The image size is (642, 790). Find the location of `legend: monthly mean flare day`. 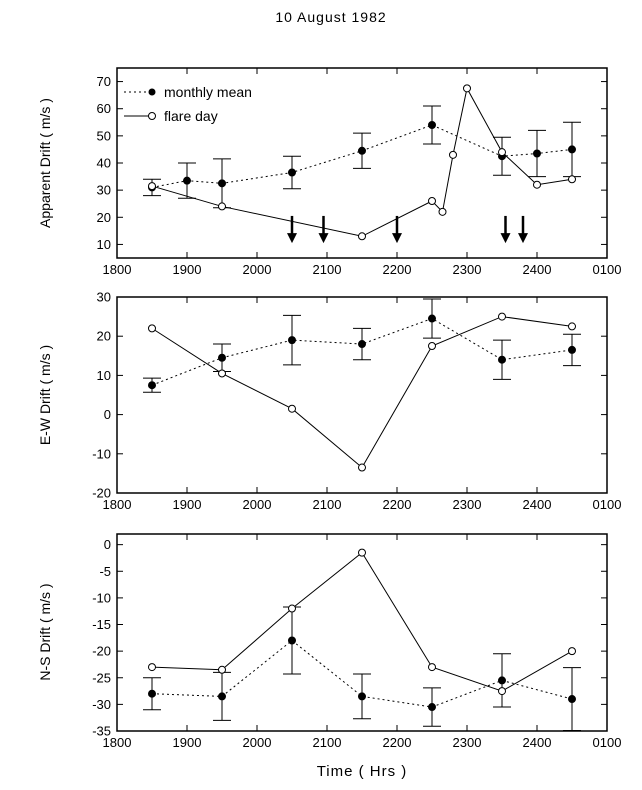

legend: monthly mean flare day is located at coordinates (188, 104).